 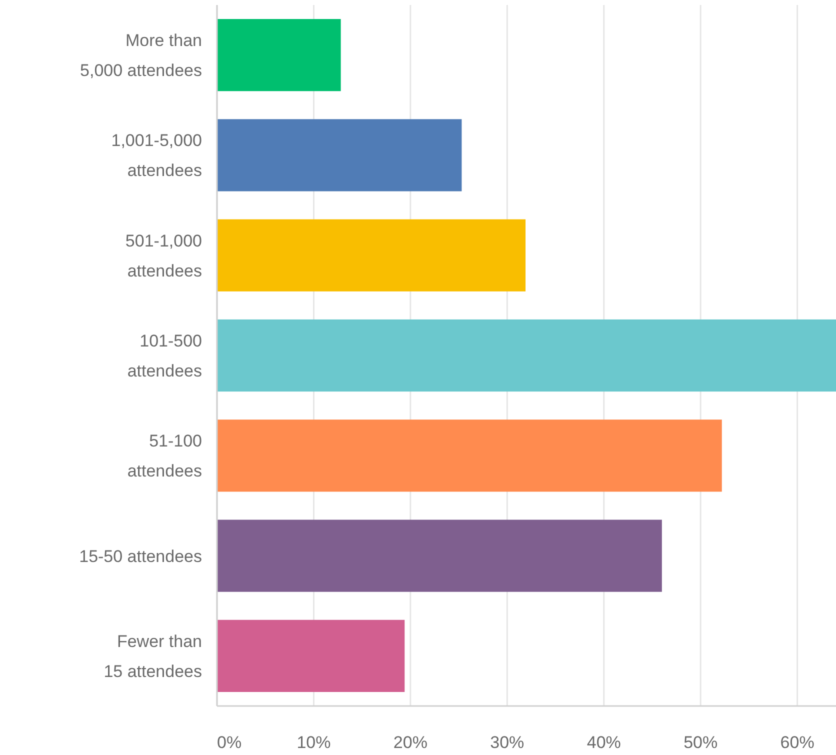 I want to click on y-tick-label: More than 5,000 attendees, so click(x=141, y=55).